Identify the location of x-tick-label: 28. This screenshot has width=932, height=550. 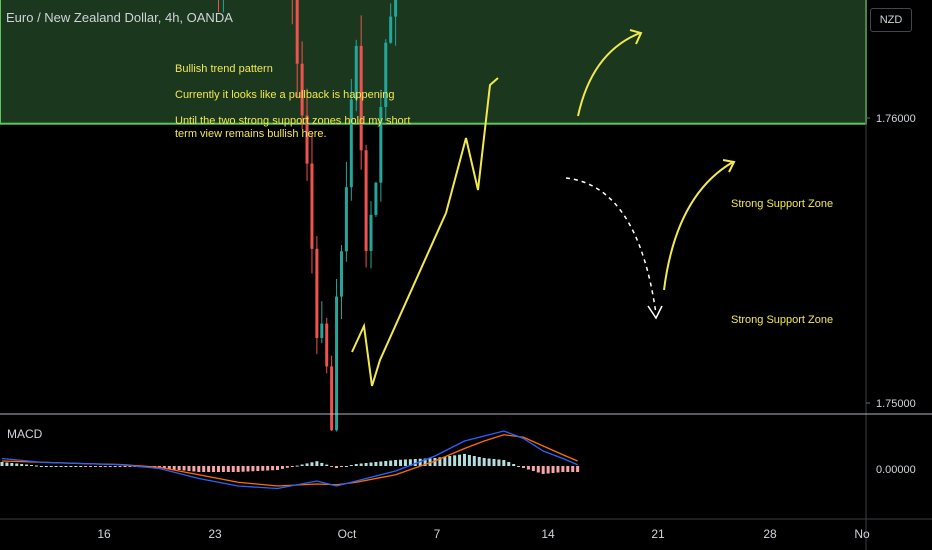
(770, 534).